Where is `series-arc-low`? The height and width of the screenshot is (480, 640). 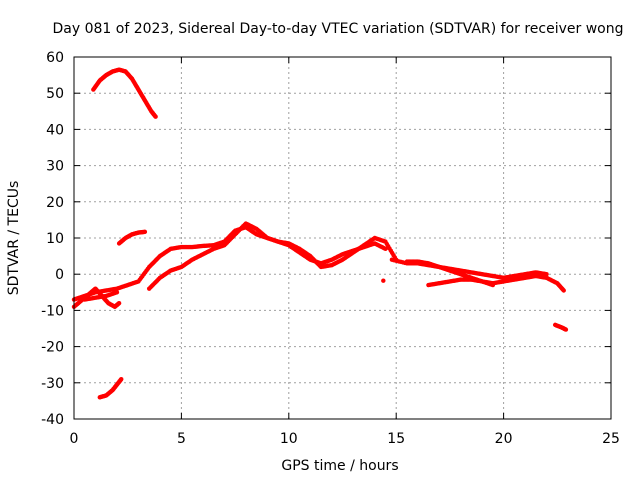
series-arc-low is located at coordinates (110, 388).